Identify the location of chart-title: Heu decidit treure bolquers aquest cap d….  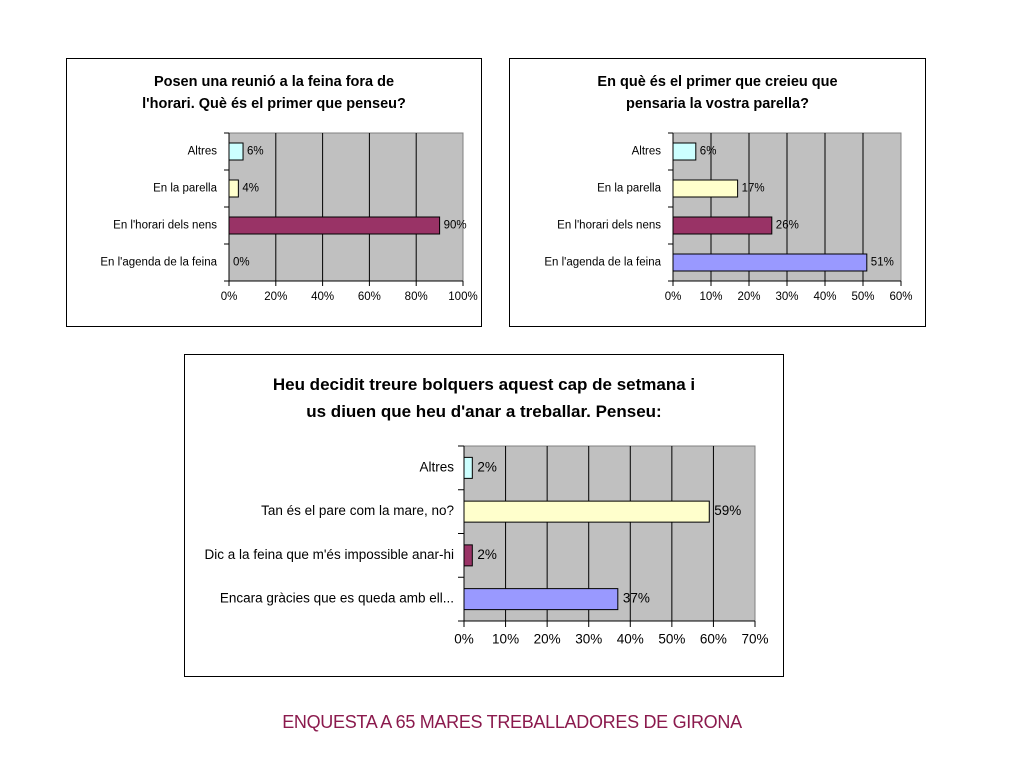
(484, 398).